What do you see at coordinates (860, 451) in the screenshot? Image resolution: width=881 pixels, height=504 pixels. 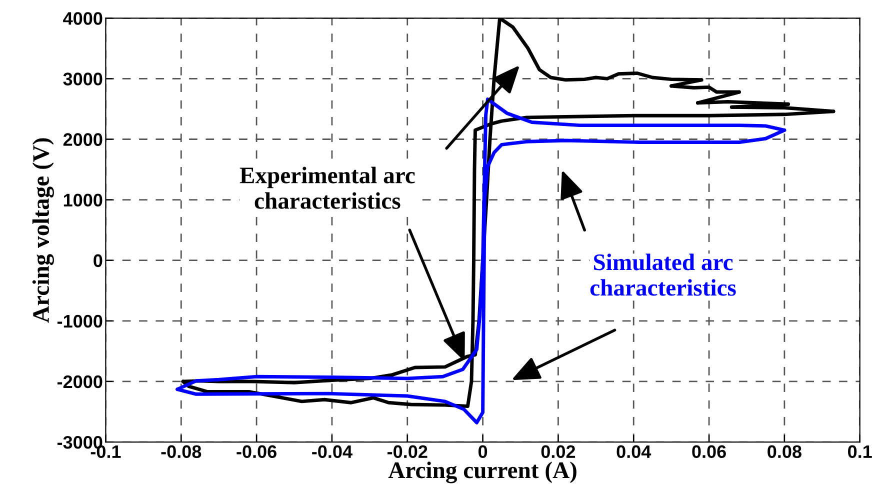 I see `x-tick-label: 0.1` at bounding box center [860, 451].